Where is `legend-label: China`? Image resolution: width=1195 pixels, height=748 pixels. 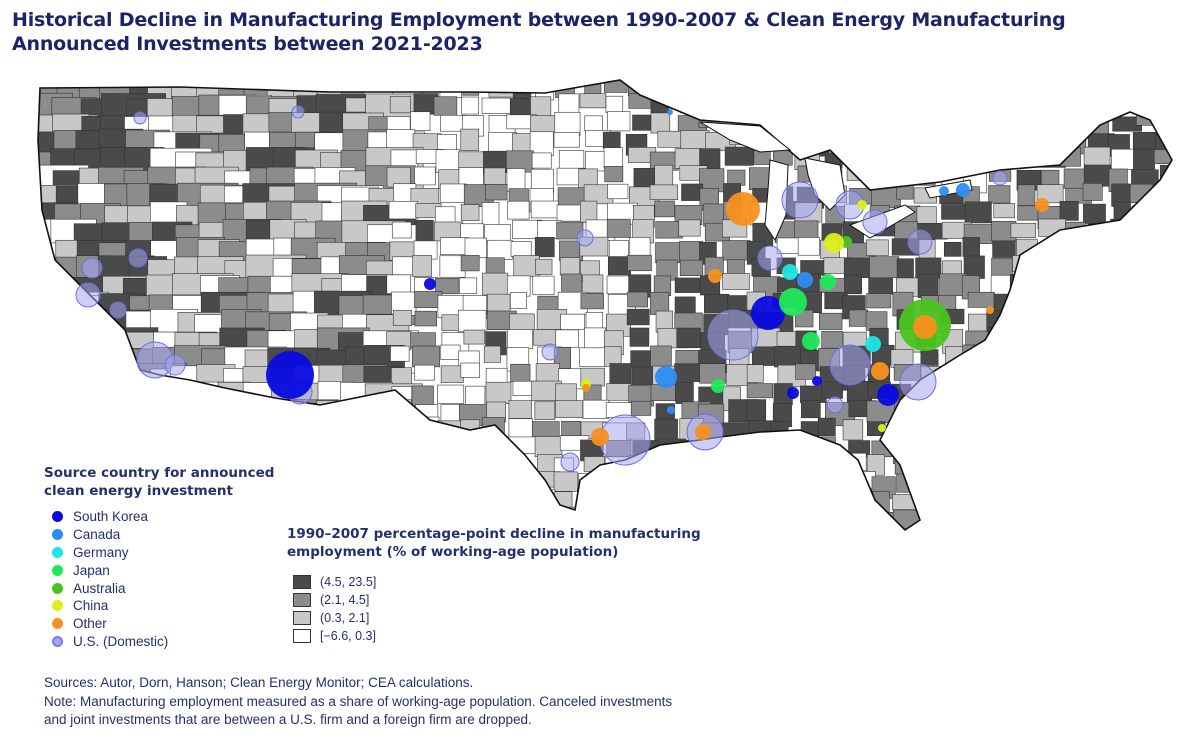
legend-label: China is located at coordinates (91, 606).